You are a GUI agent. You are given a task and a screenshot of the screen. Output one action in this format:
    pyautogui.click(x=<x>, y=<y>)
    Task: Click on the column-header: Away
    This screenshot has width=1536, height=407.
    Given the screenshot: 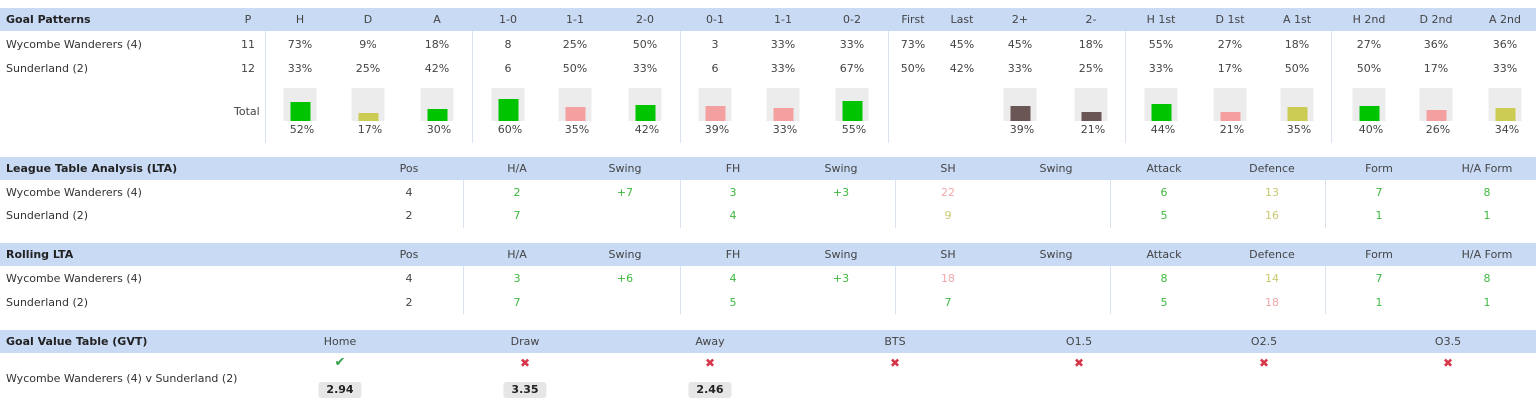 What is the action you would take?
    pyautogui.click(x=710, y=341)
    